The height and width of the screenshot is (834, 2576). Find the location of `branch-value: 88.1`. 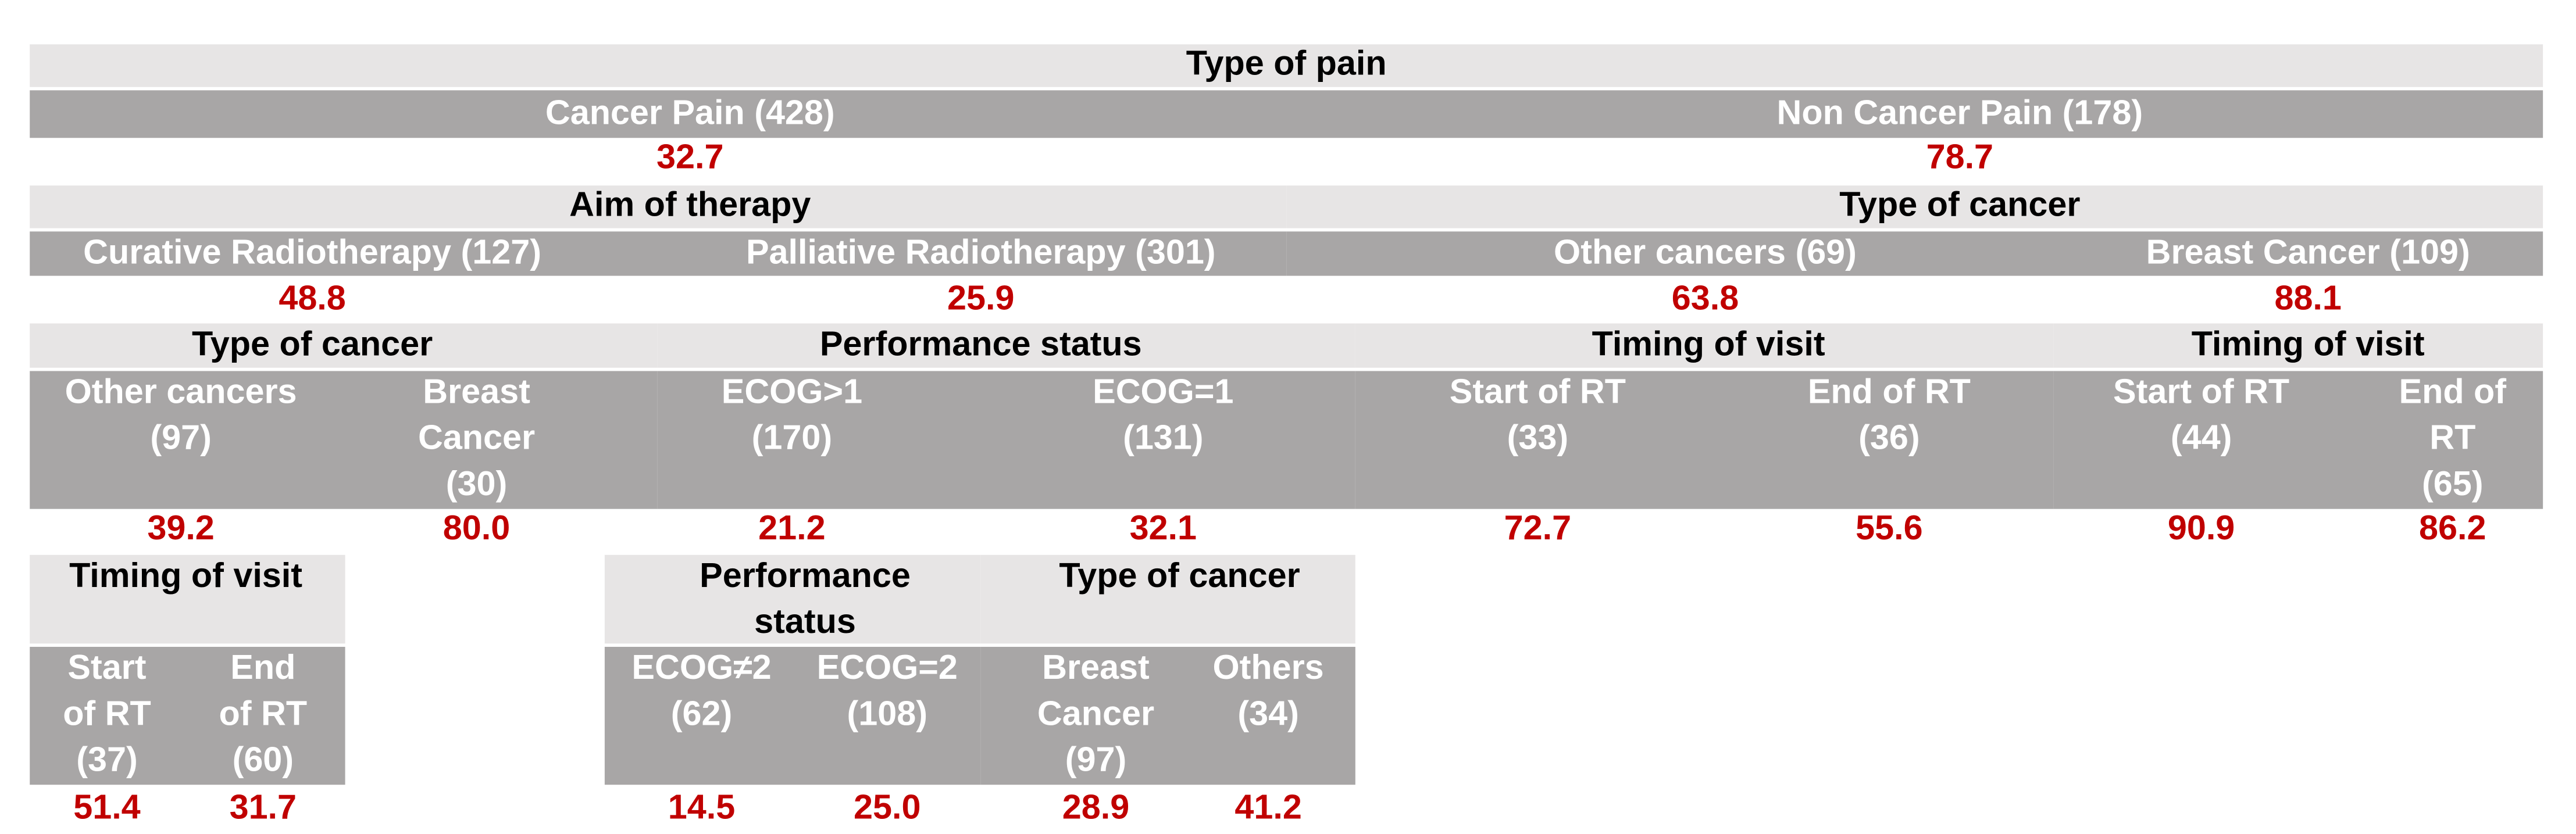

branch-value: 88.1 is located at coordinates (2307, 297).